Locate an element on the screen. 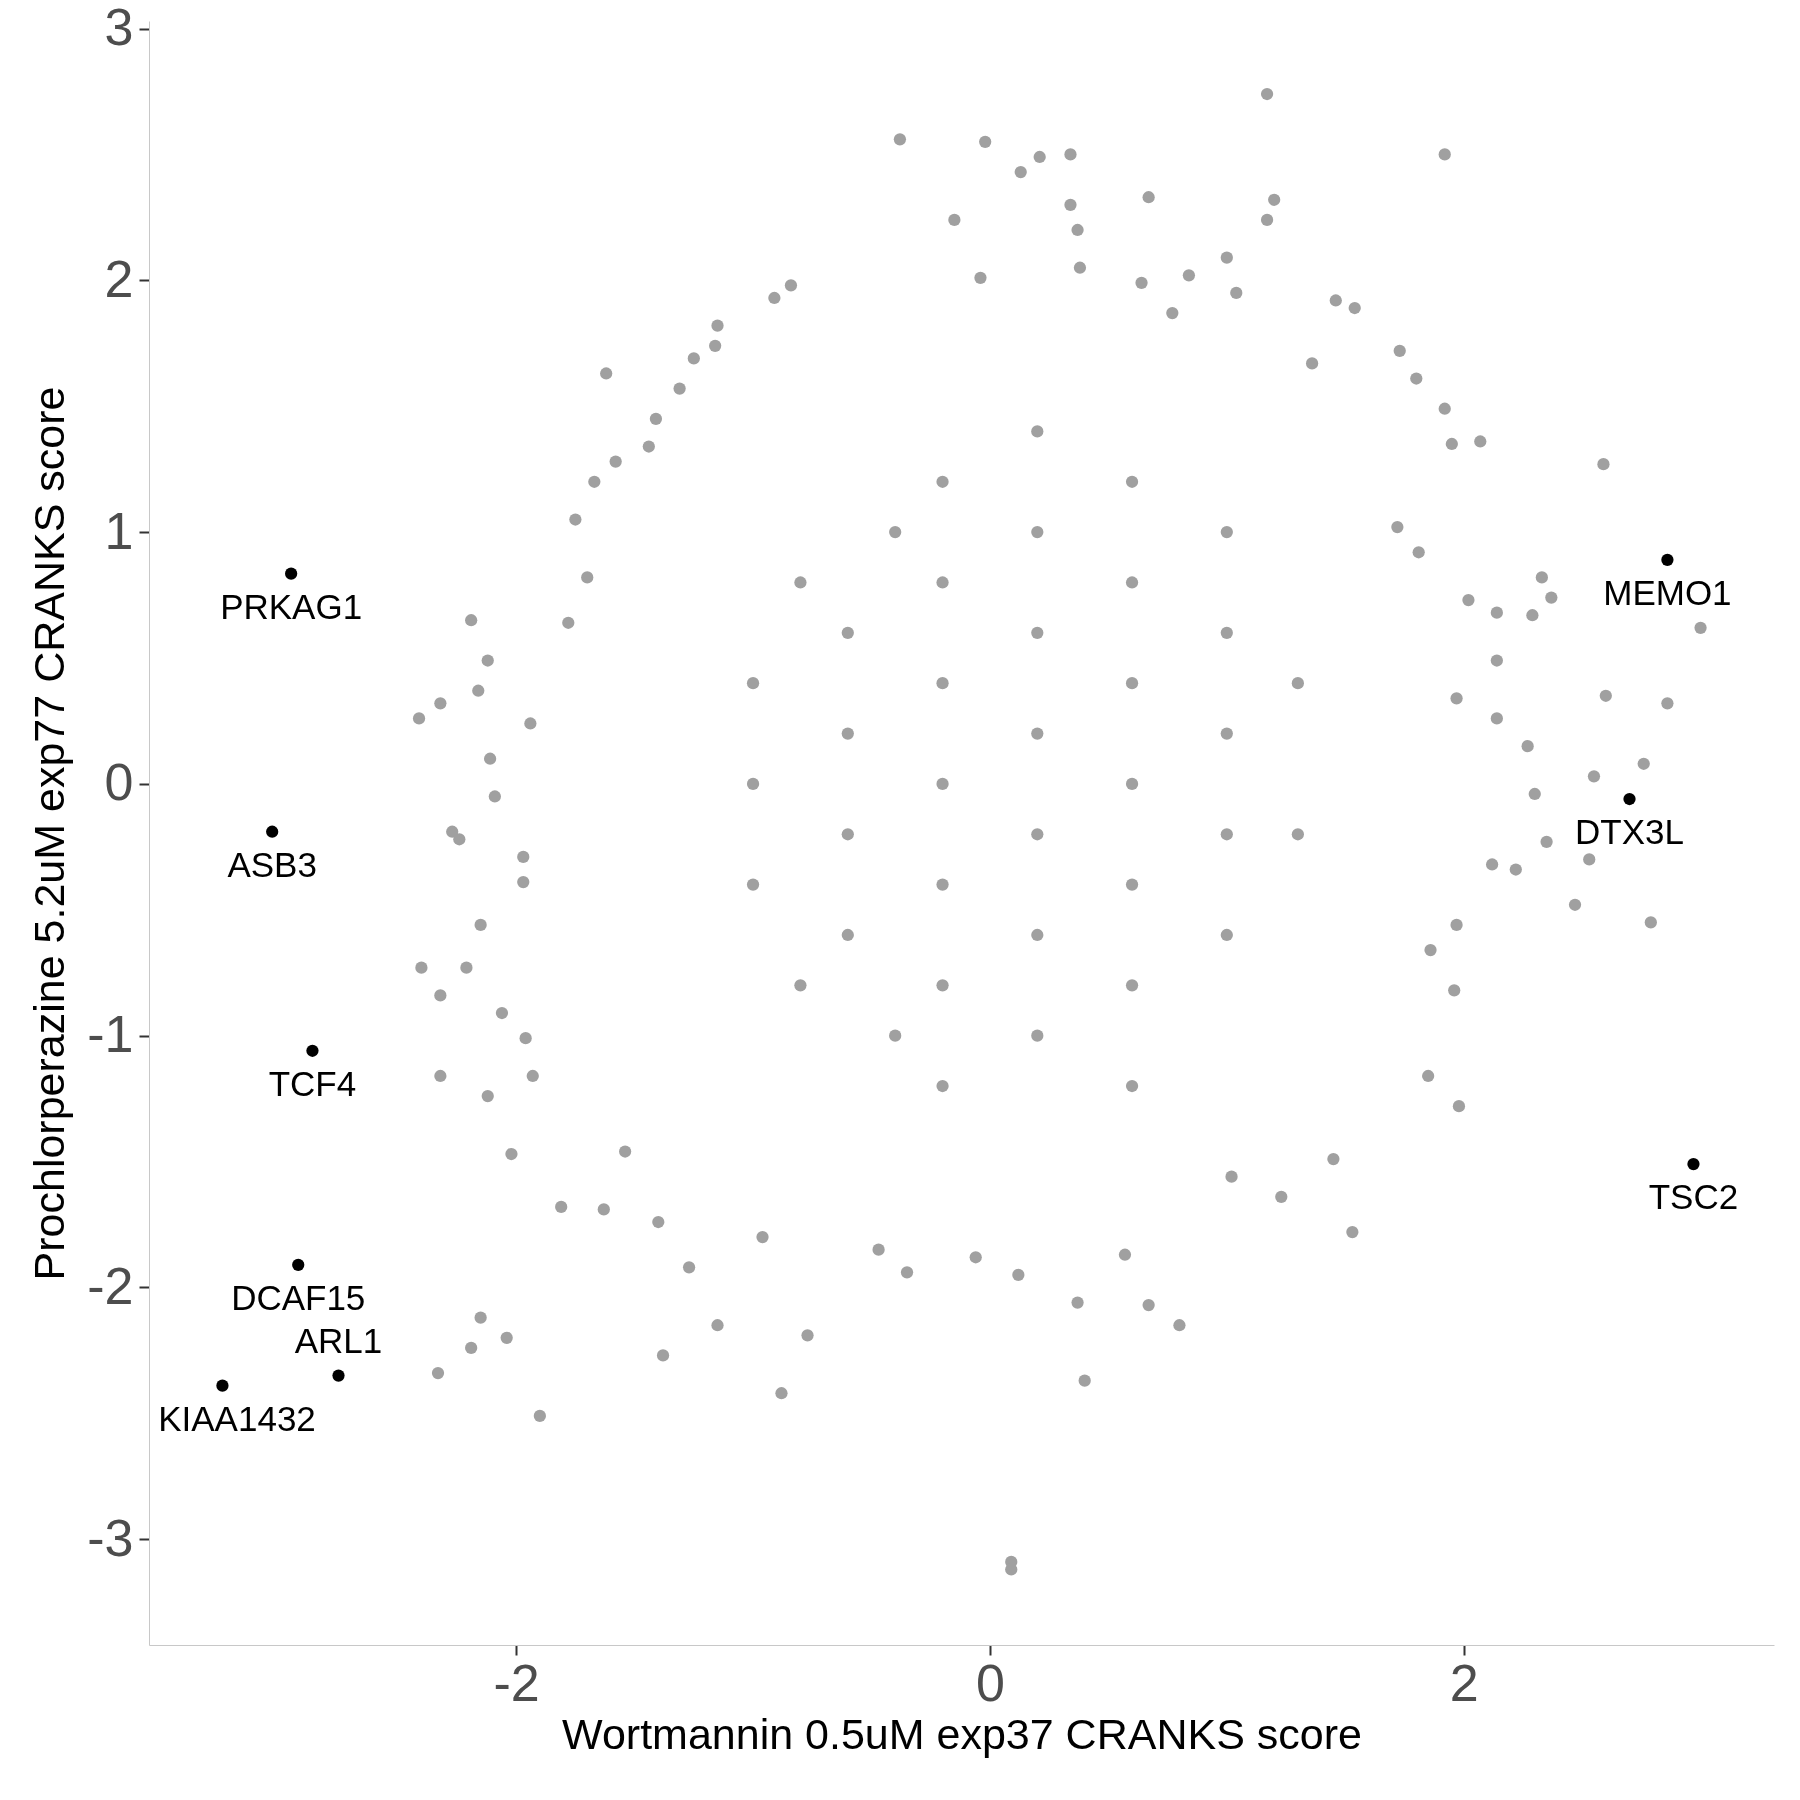  annotation: KIAA1432 is located at coordinates (237, 1418).